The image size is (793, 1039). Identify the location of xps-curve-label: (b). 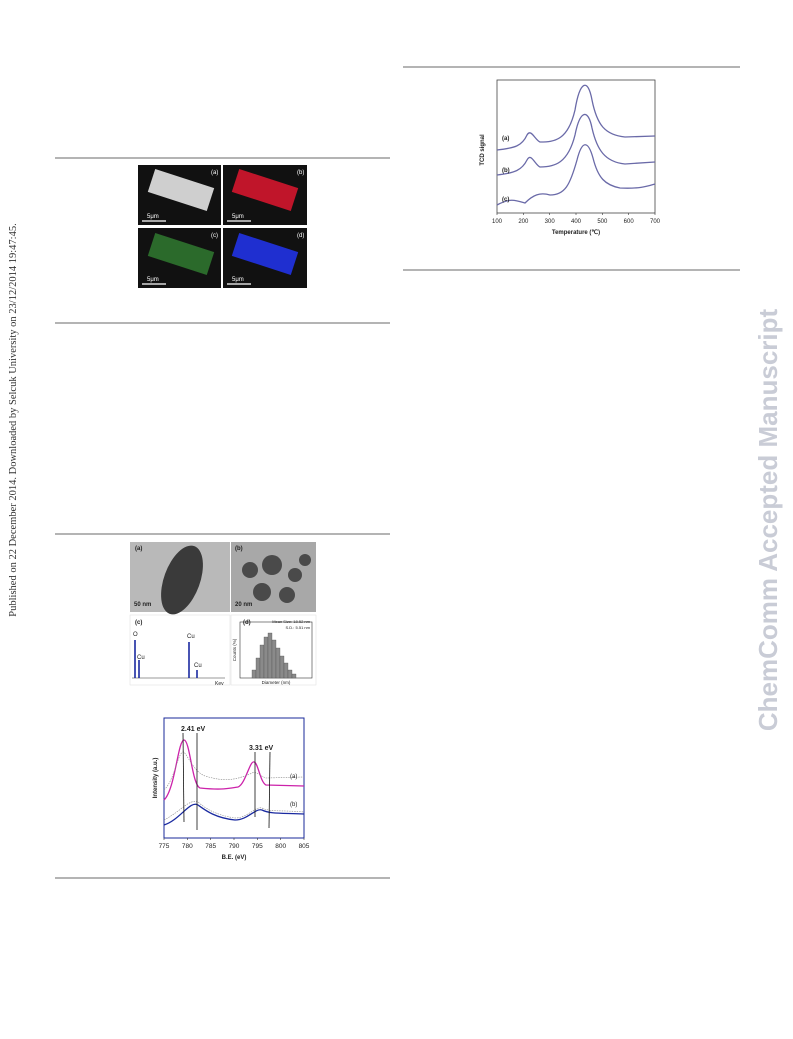
(293, 805).